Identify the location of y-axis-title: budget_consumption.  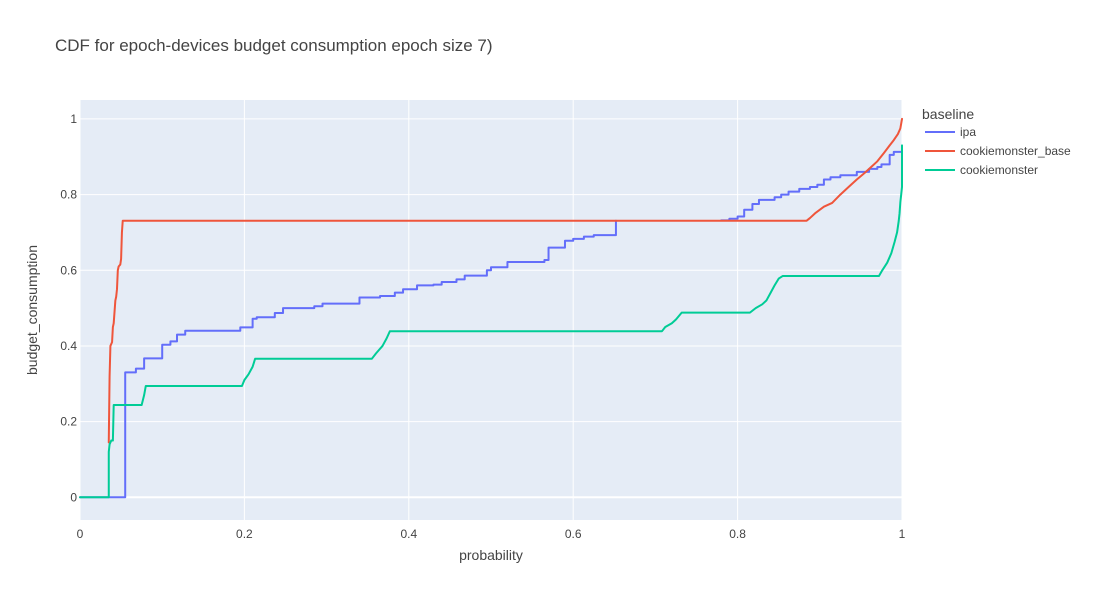
(32, 310).